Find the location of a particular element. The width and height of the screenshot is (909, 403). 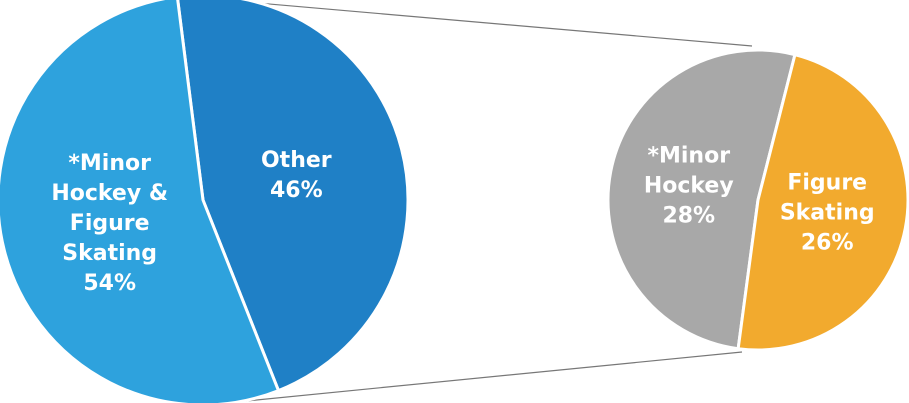

slice-label: *Minor Hockey & Figure Skating is located at coordinates (109, 208).